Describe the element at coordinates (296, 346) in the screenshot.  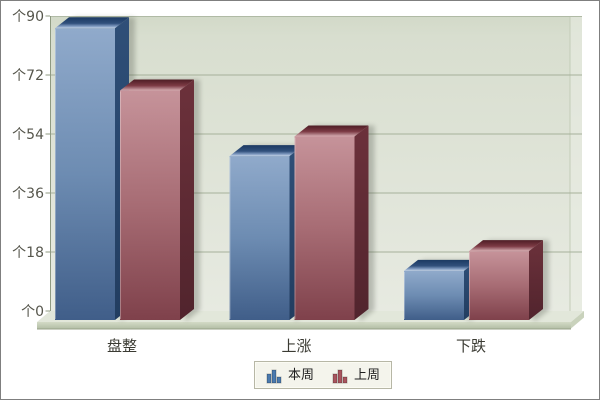
I see `category-label: 上涨` at that location.